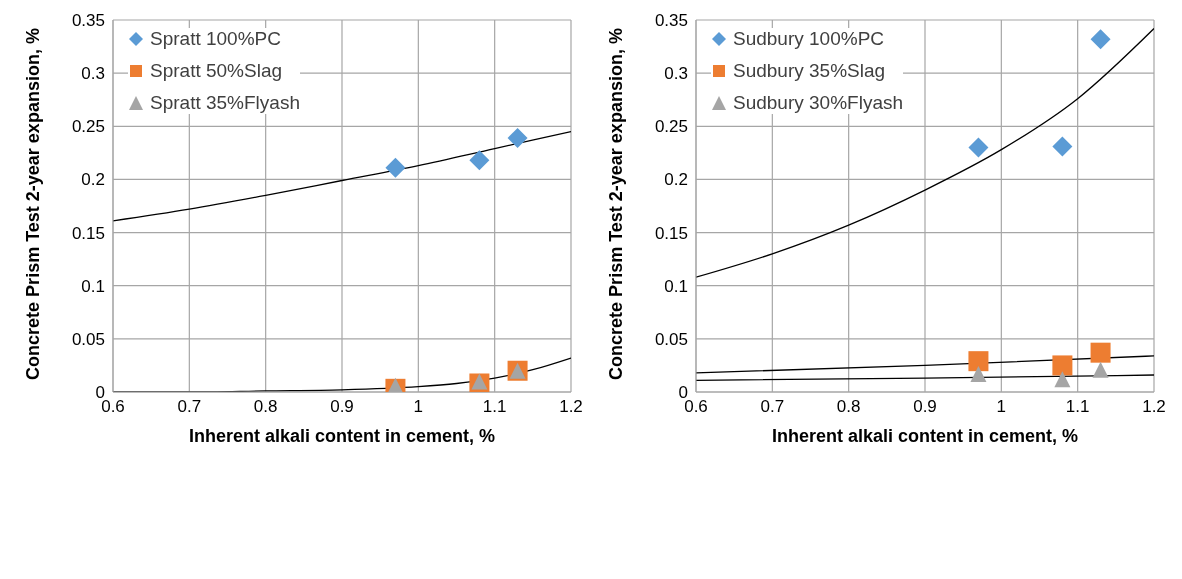 The width and height of the screenshot is (1182, 579). Describe the element at coordinates (225, 103) in the screenshot. I see `legend-label: Spratt 35%Flyash` at that location.